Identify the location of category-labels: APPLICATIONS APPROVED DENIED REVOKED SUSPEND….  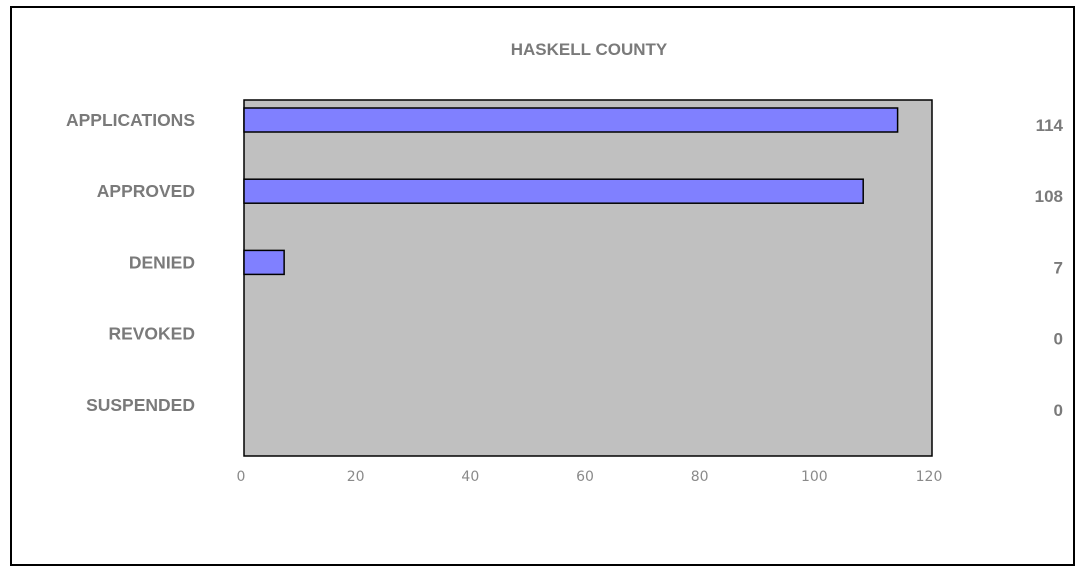
(130, 262).